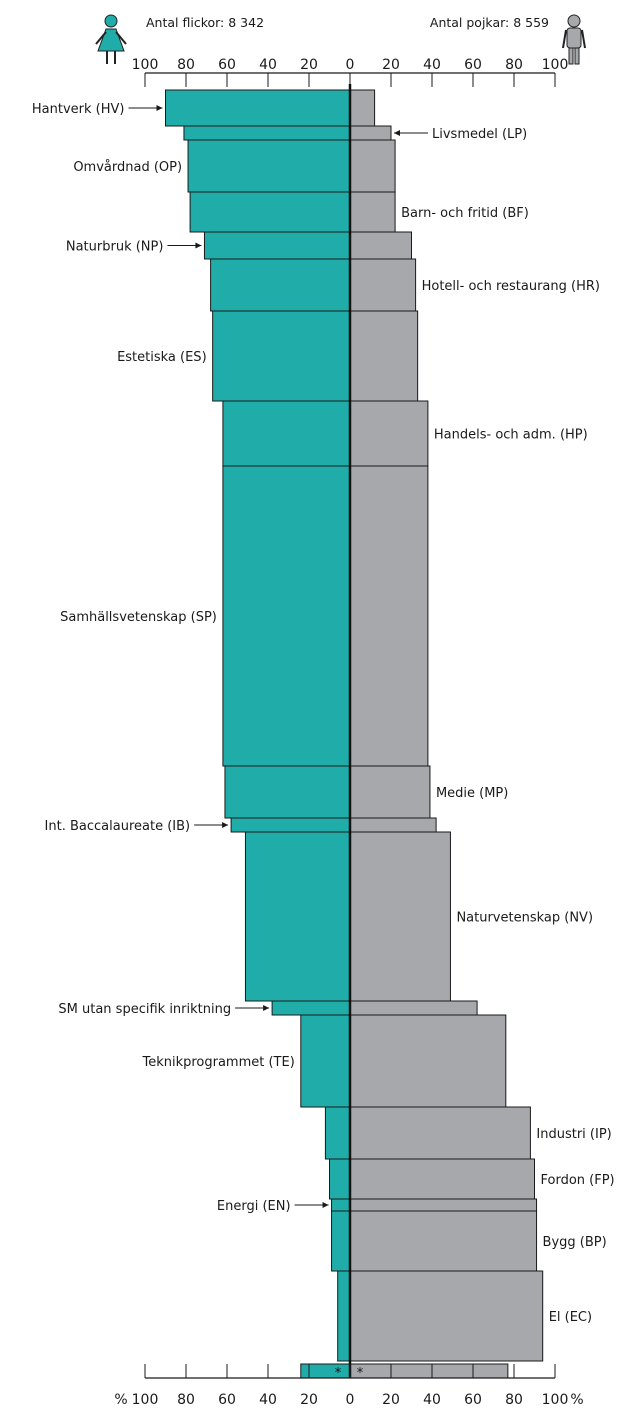 The height and width of the screenshot is (1421, 641). What do you see at coordinates (570, 1317) in the screenshot?
I see `category-label: El (EC)` at bounding box center [570, 1317].